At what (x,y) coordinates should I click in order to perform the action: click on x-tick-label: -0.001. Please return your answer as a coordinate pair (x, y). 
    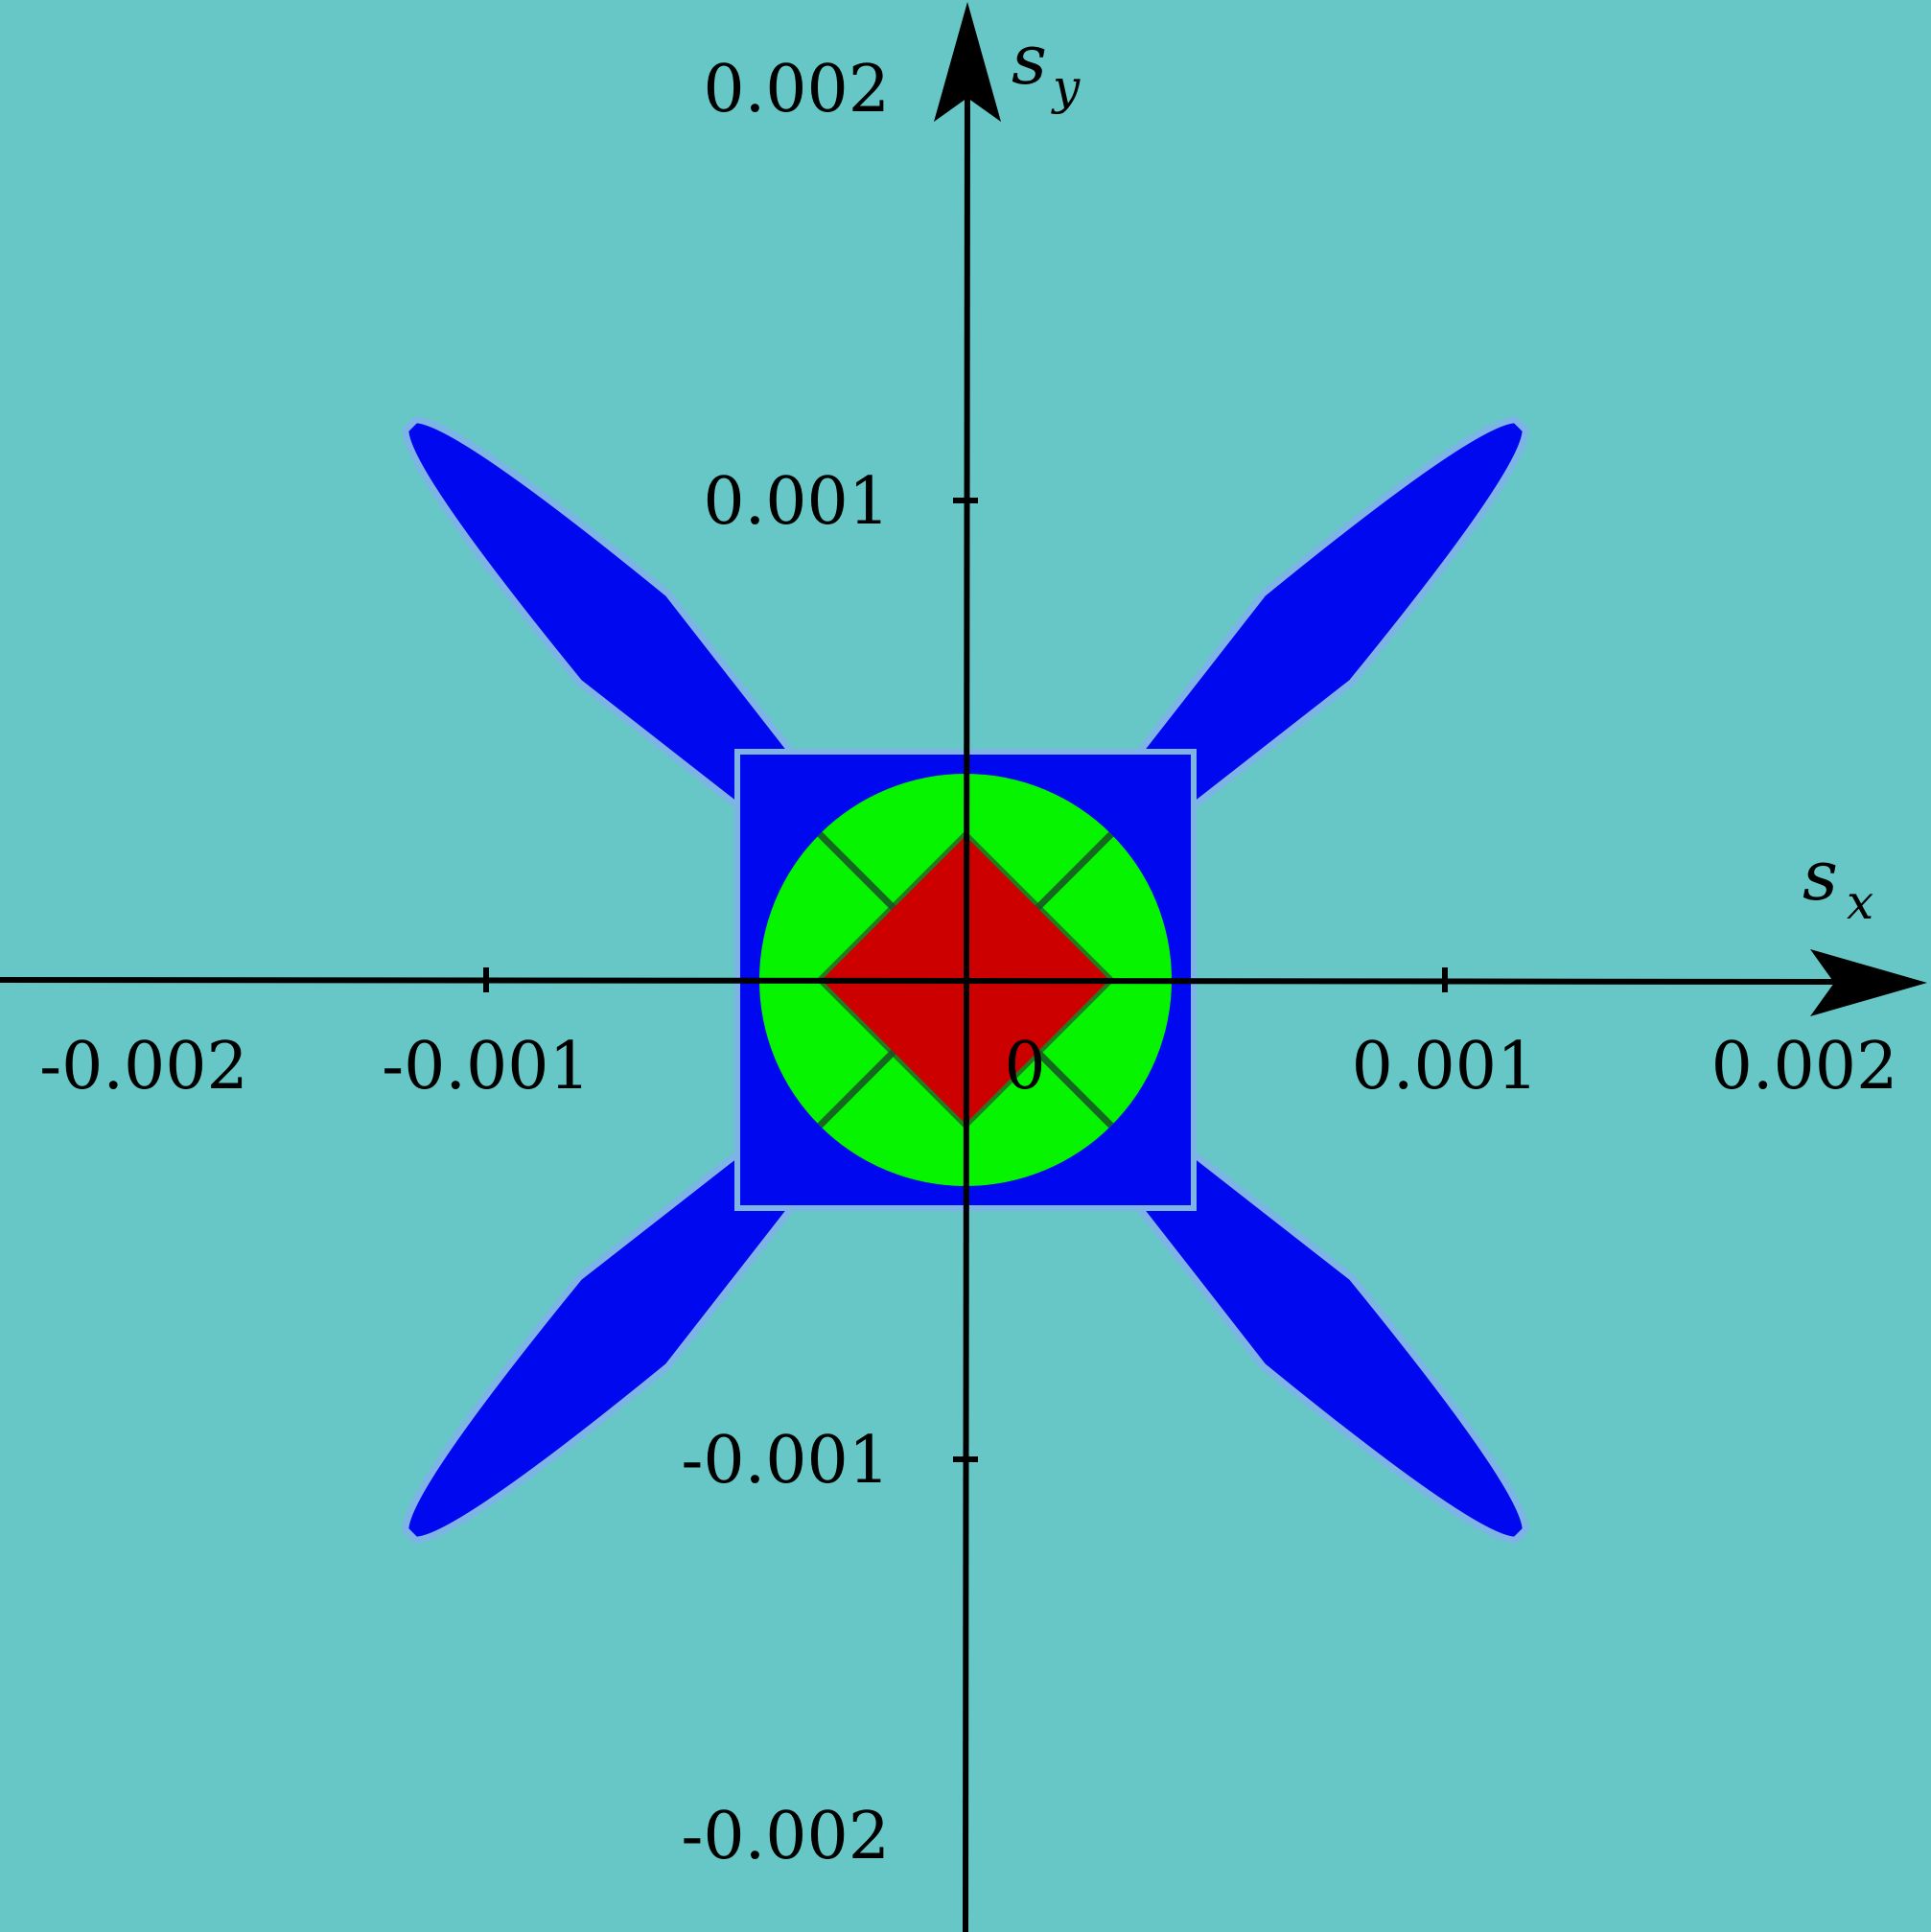
    Looking at the image, I should click on (486, 1067).